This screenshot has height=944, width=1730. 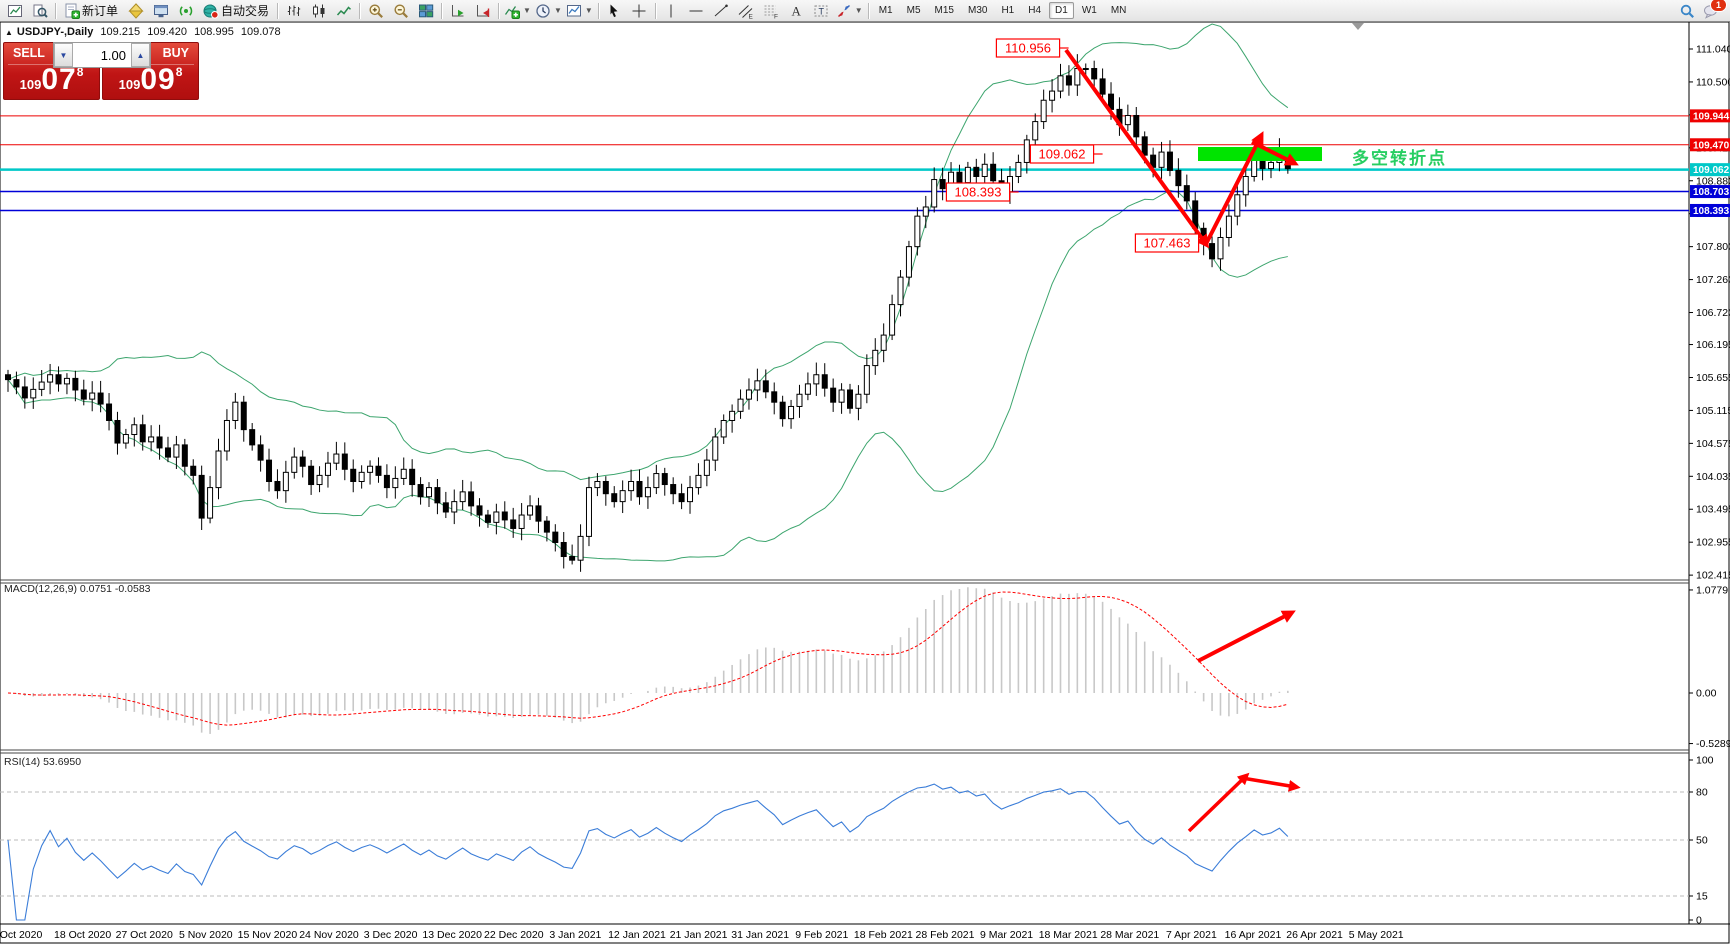 What do you see at coordinates (1035, 10) in the screenshot?
I see `timeframe-h4-button: H4` at bounding box center [1035, 10].